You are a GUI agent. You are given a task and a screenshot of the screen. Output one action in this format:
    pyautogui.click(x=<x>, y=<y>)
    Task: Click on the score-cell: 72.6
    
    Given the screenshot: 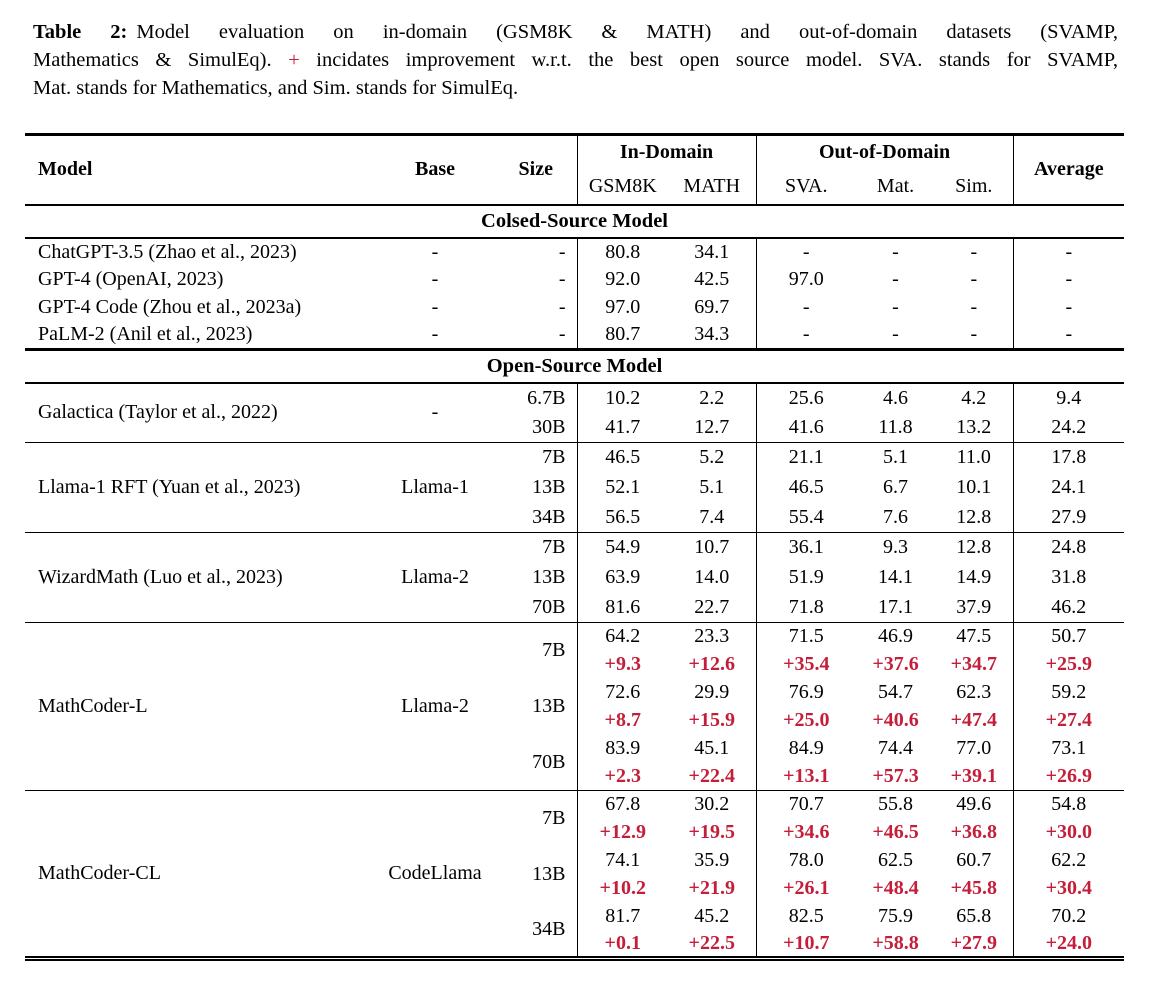 What is the action you would take?
    pyautogui.click(x=622, y=692)
    